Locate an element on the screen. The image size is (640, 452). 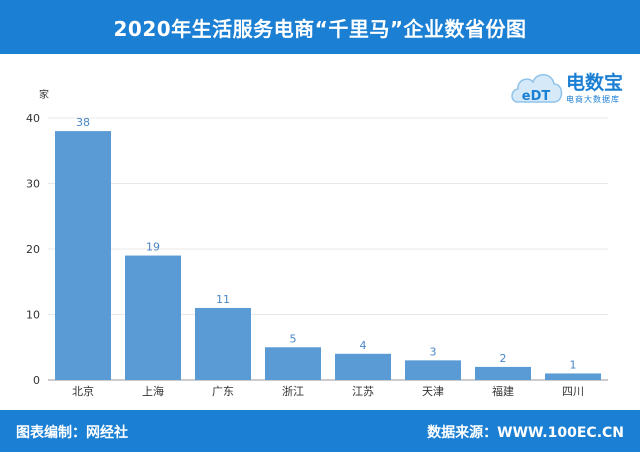
y-tick-label: 10 is located at coordinates (33, 315).